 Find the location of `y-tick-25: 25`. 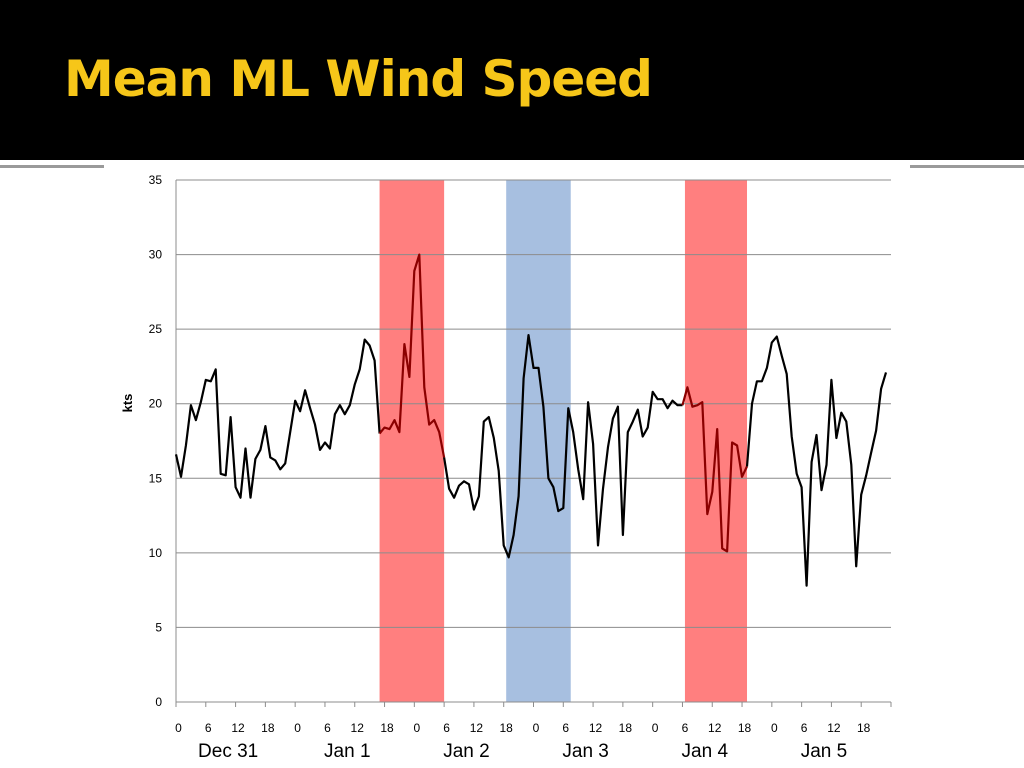

y-tick-25: 25 is located at coordinates (156, 329).